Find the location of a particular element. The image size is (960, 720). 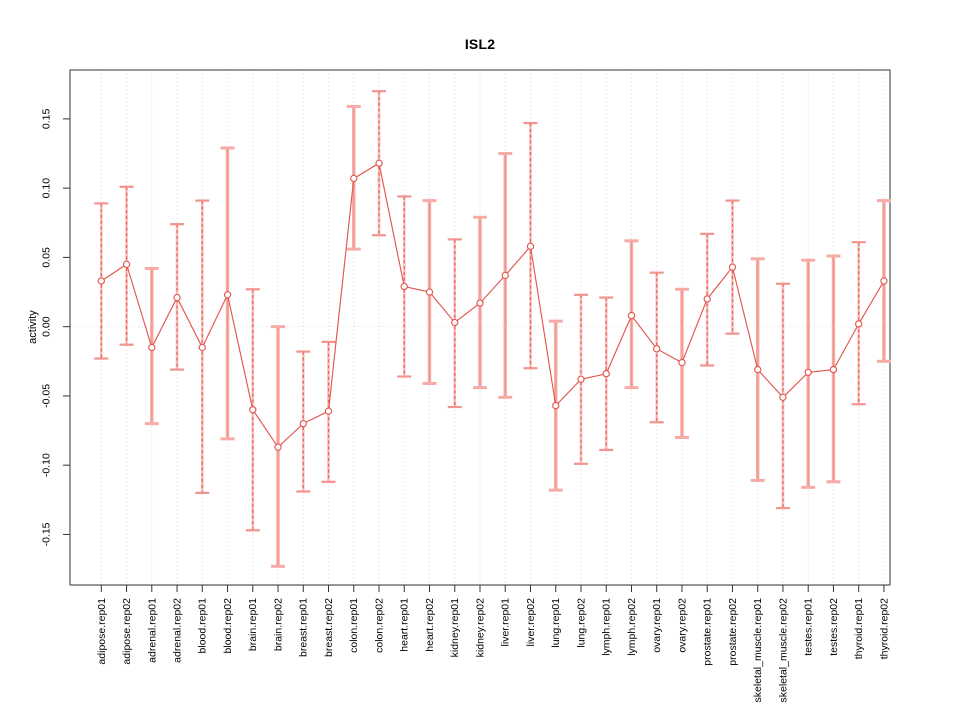

y-tick-label: 0.15 is located at coordinates (46, 119).